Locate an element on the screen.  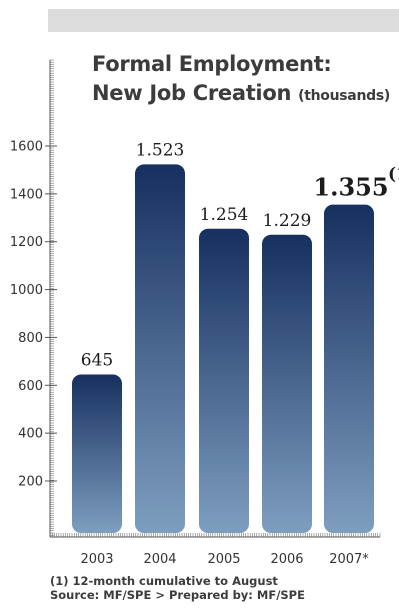
x-axis-minor-ticks is located at coordinates (215, 535).